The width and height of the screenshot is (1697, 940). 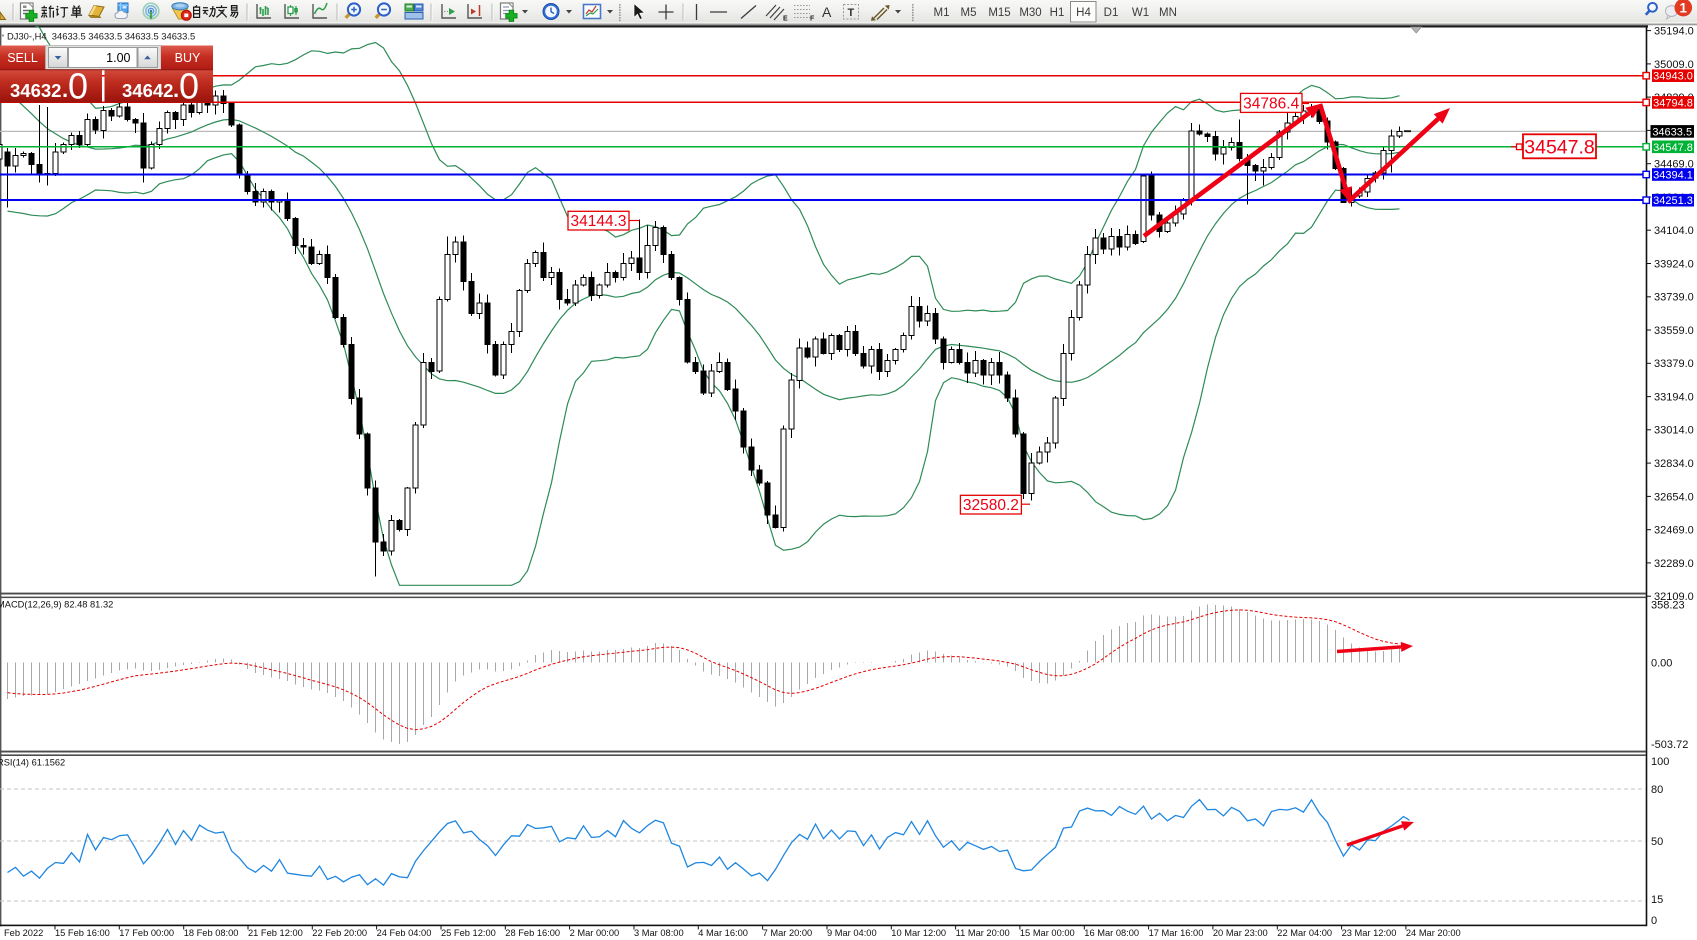 What do you see at coordinates (56, 605) in the screenshot?
I see `svg-text: MACD(12,26,9) 82.48 81.32` at bounding box center [56, 605].